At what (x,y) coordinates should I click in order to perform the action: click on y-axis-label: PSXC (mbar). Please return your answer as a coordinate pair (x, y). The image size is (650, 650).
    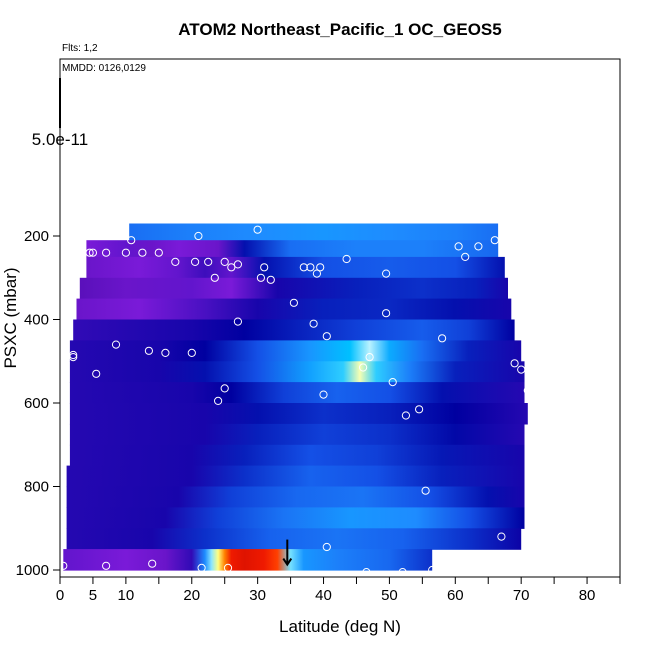
    Looking at the image, I should click on (10, 317).